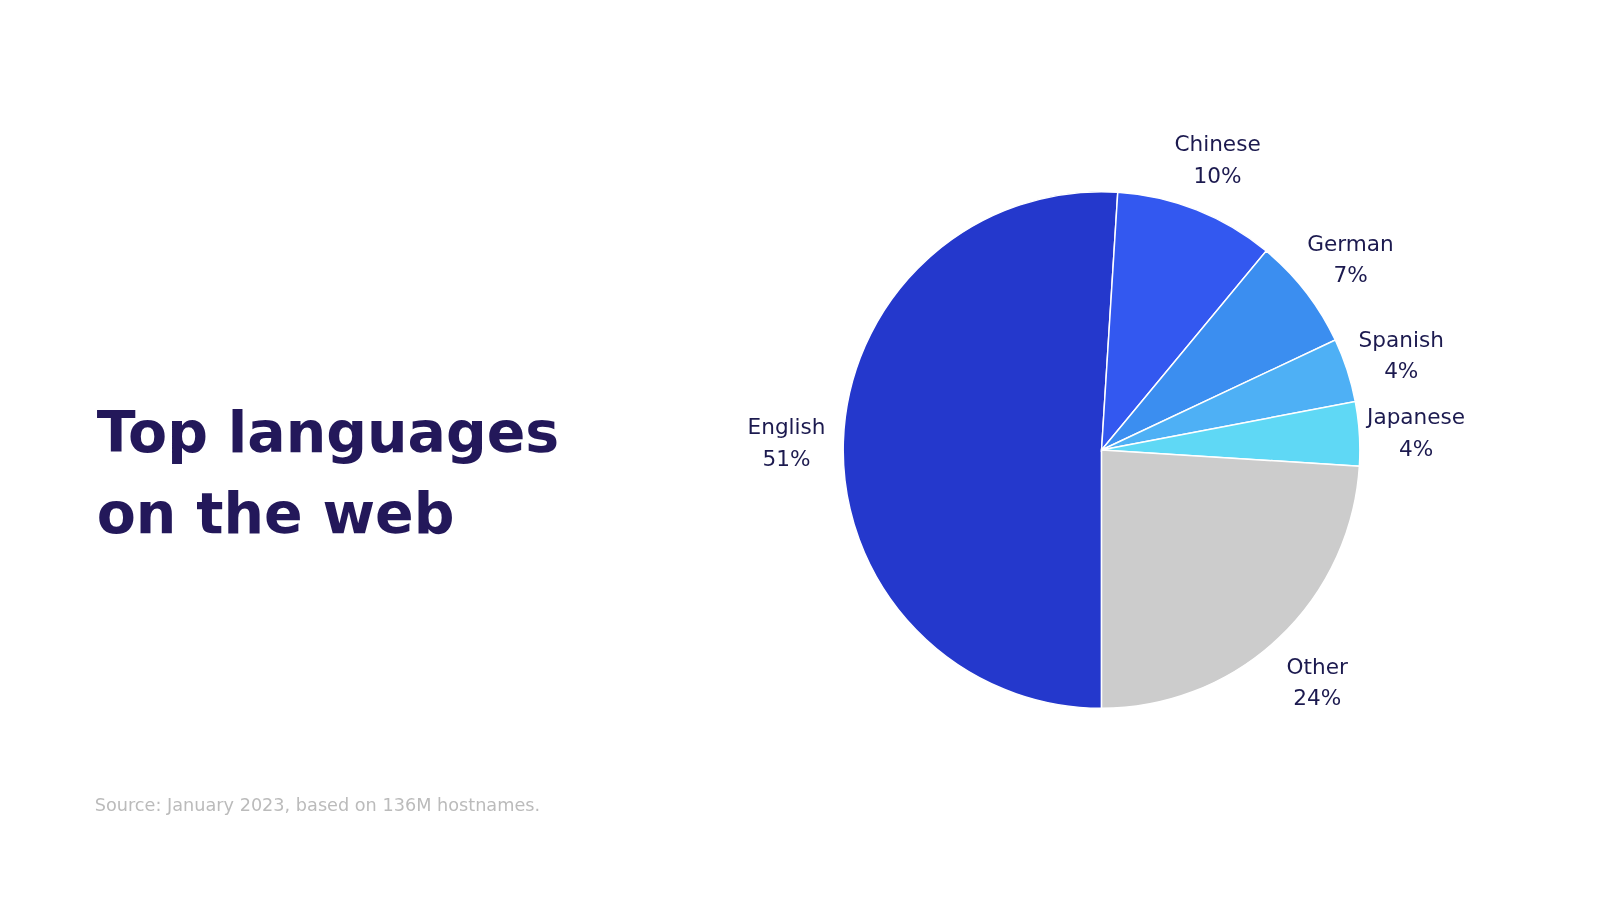 The width and height of the screenshot is (1600, 900). What do you see at coordinates (1350, 275) in the screenshot?
I see `data-label: 7%` at bounding box center [1350, 275].